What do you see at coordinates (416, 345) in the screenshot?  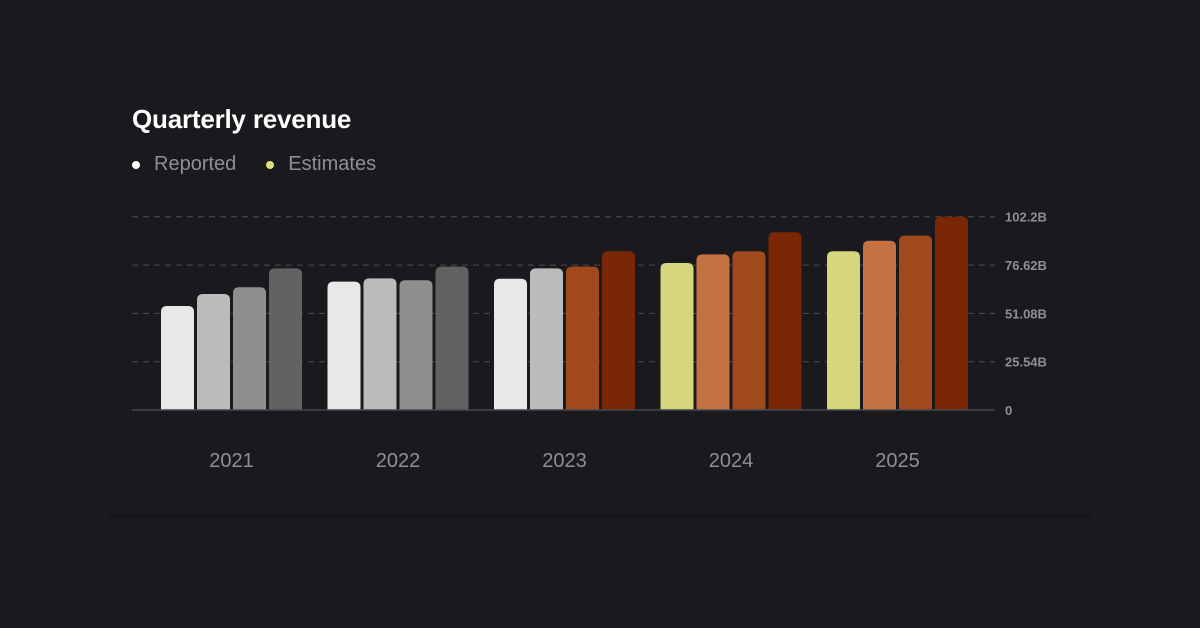 I see `bar-2022-q3` at bounding box center [416, 345].